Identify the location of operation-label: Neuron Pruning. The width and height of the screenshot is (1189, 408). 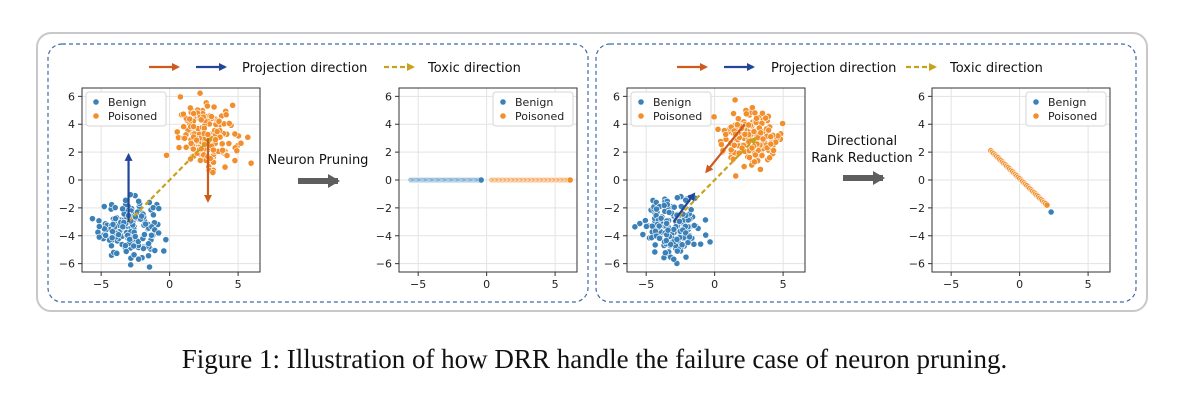
(318, 160).